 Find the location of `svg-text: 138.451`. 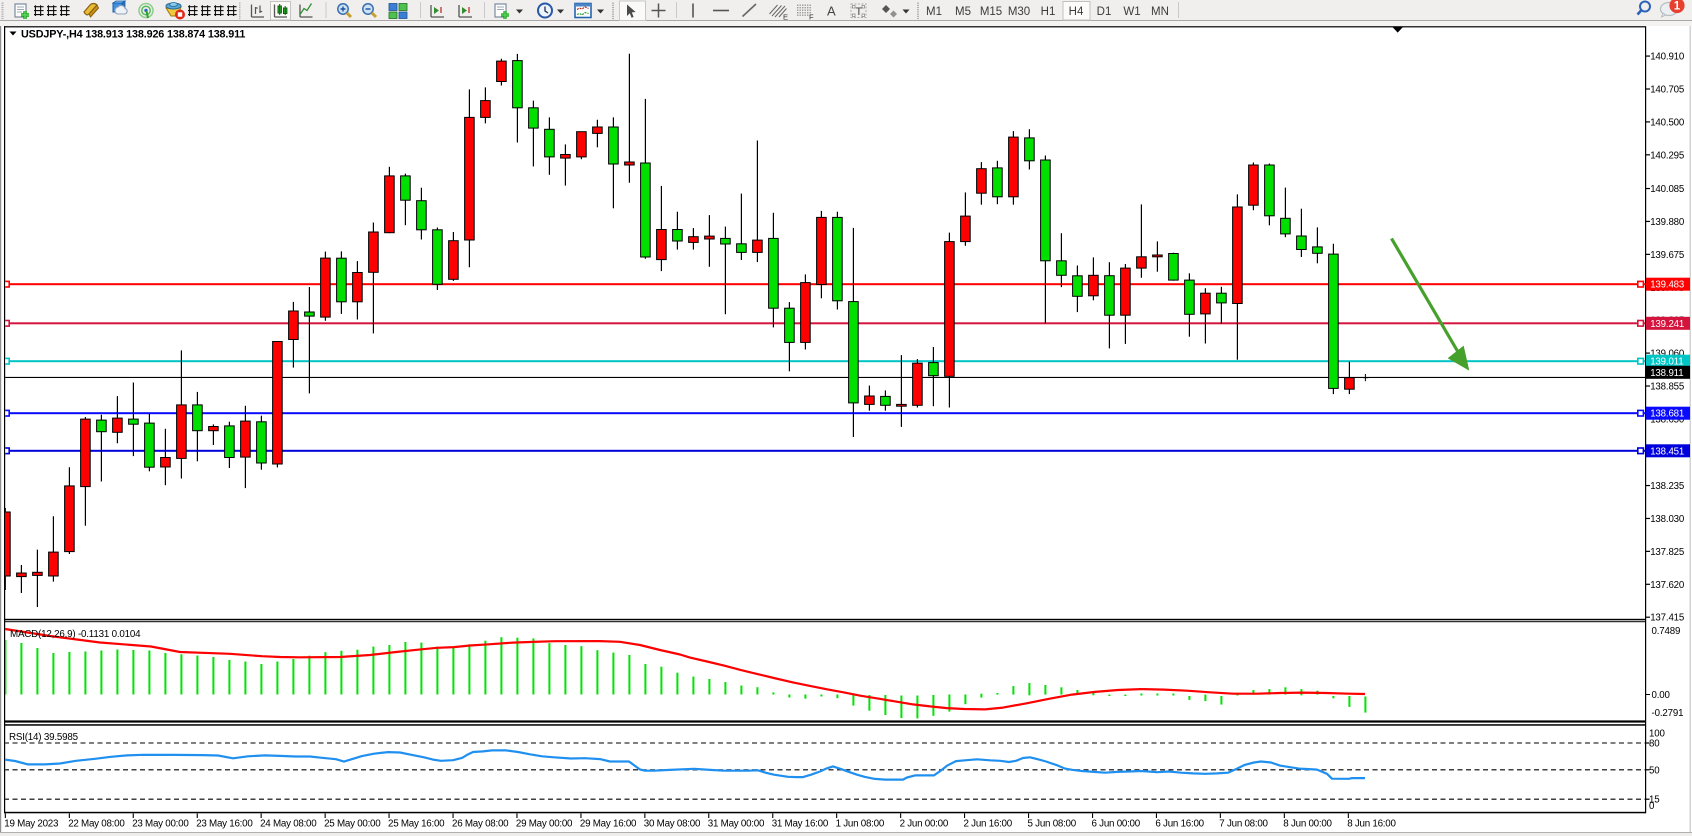

svg-text: 138.451 is located at coordinates (1667, 451).